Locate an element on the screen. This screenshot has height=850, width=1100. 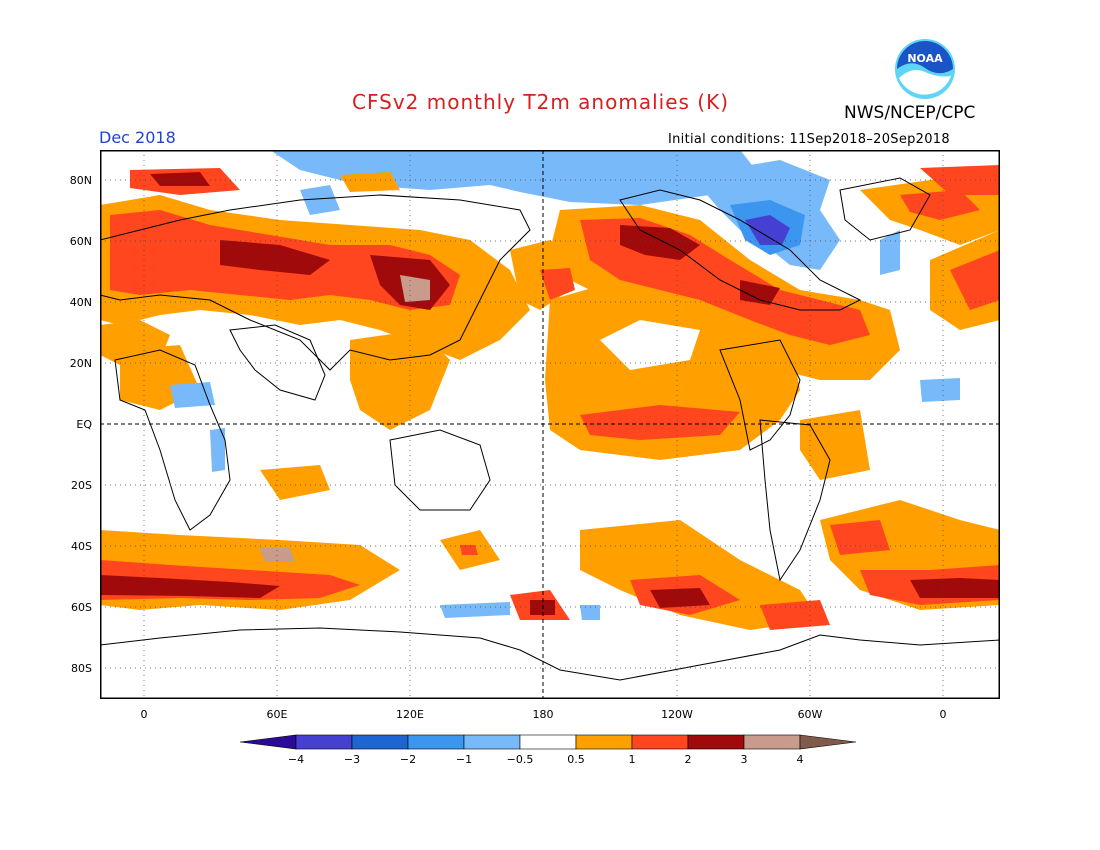
lat-label-20n: 20N is located at coordinates (80, 363).